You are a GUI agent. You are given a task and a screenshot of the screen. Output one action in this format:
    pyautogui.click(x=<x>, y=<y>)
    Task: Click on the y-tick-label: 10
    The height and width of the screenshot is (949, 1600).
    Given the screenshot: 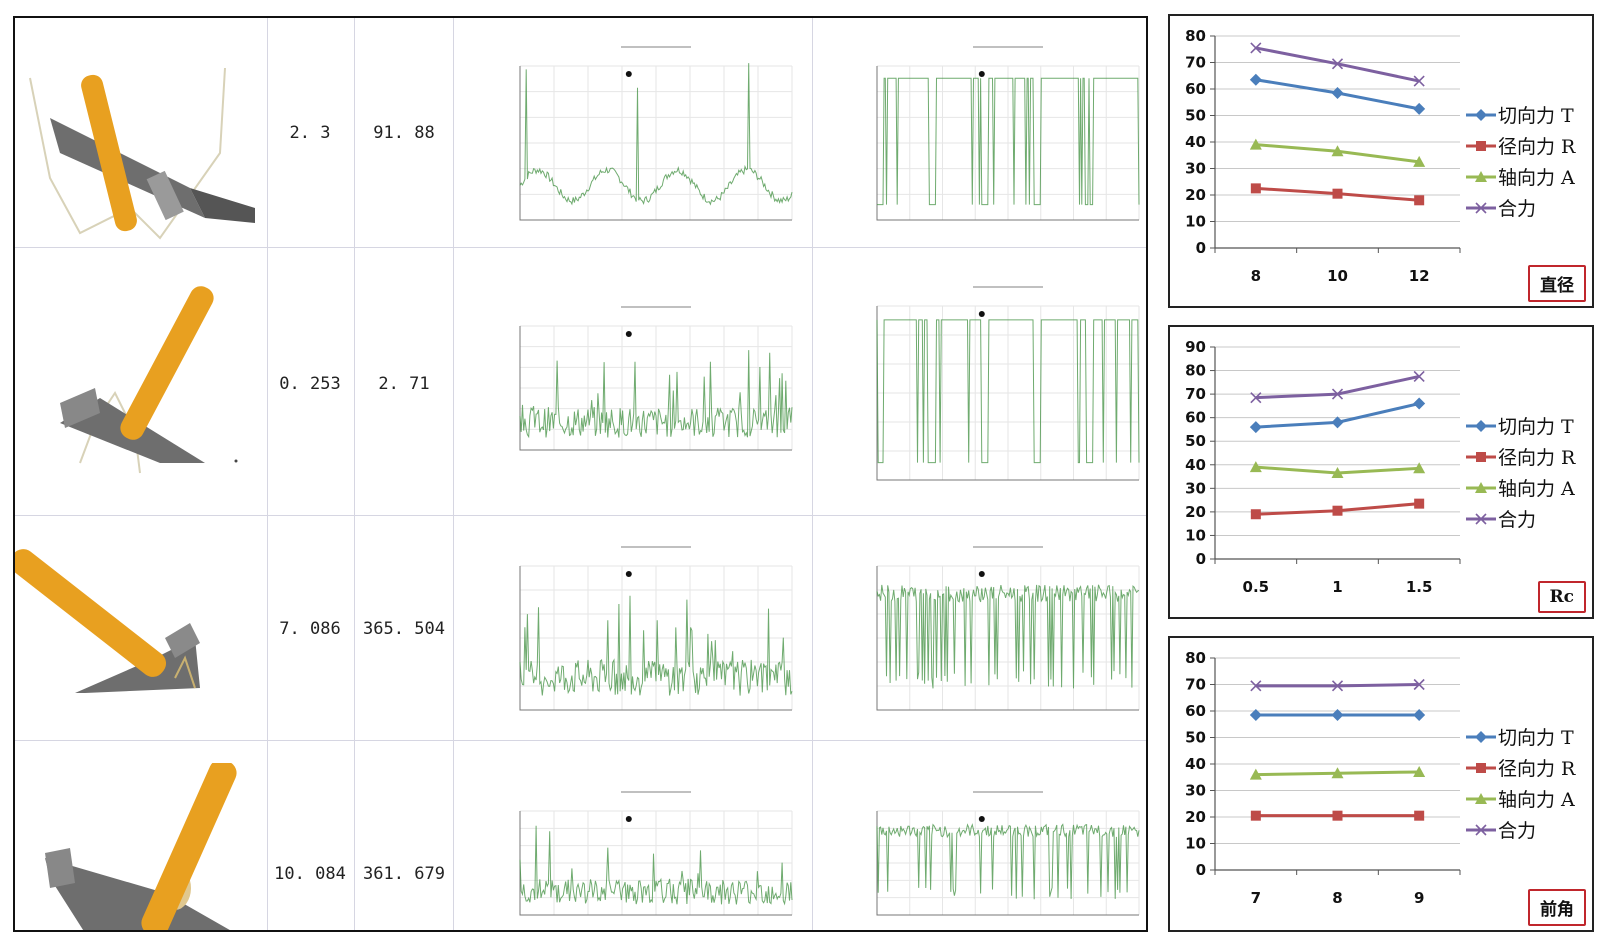 What is the action you would take?
    pyautogui.click(x=1195, y=844)
    